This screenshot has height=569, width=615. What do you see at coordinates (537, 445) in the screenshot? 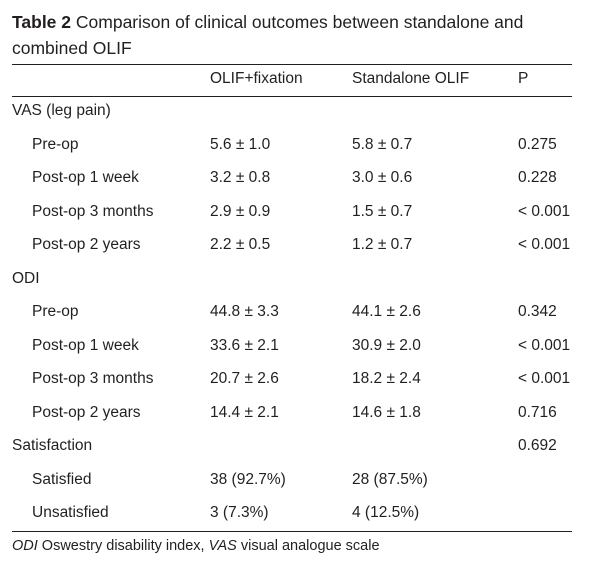
I see `cell-p-value: 0.692` at bounding box center [537, 445].